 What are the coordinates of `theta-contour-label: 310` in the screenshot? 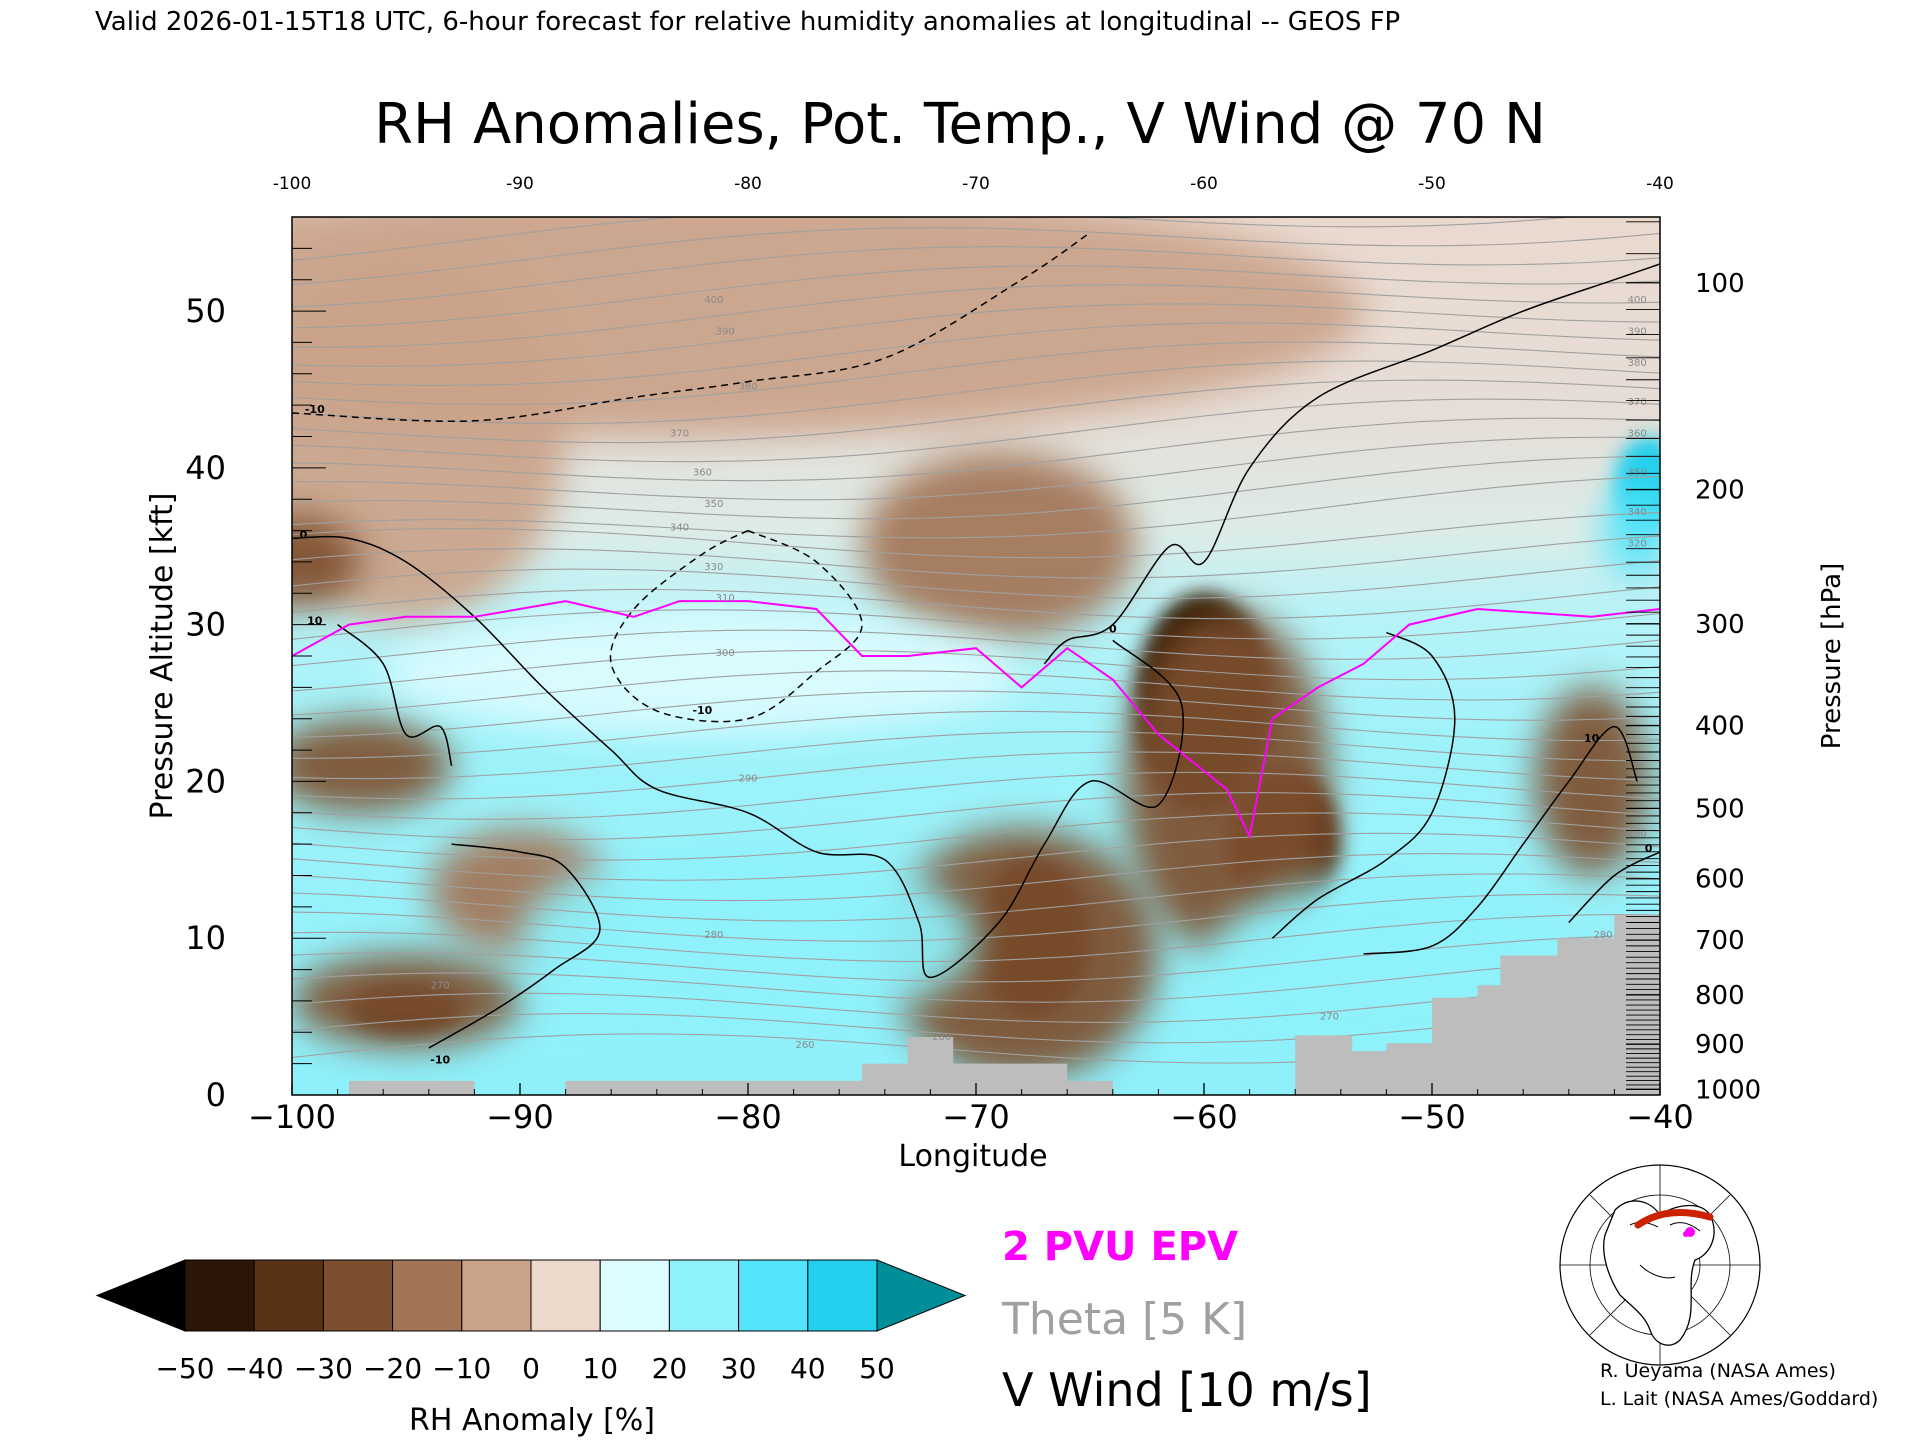 It's located at (725, 598).